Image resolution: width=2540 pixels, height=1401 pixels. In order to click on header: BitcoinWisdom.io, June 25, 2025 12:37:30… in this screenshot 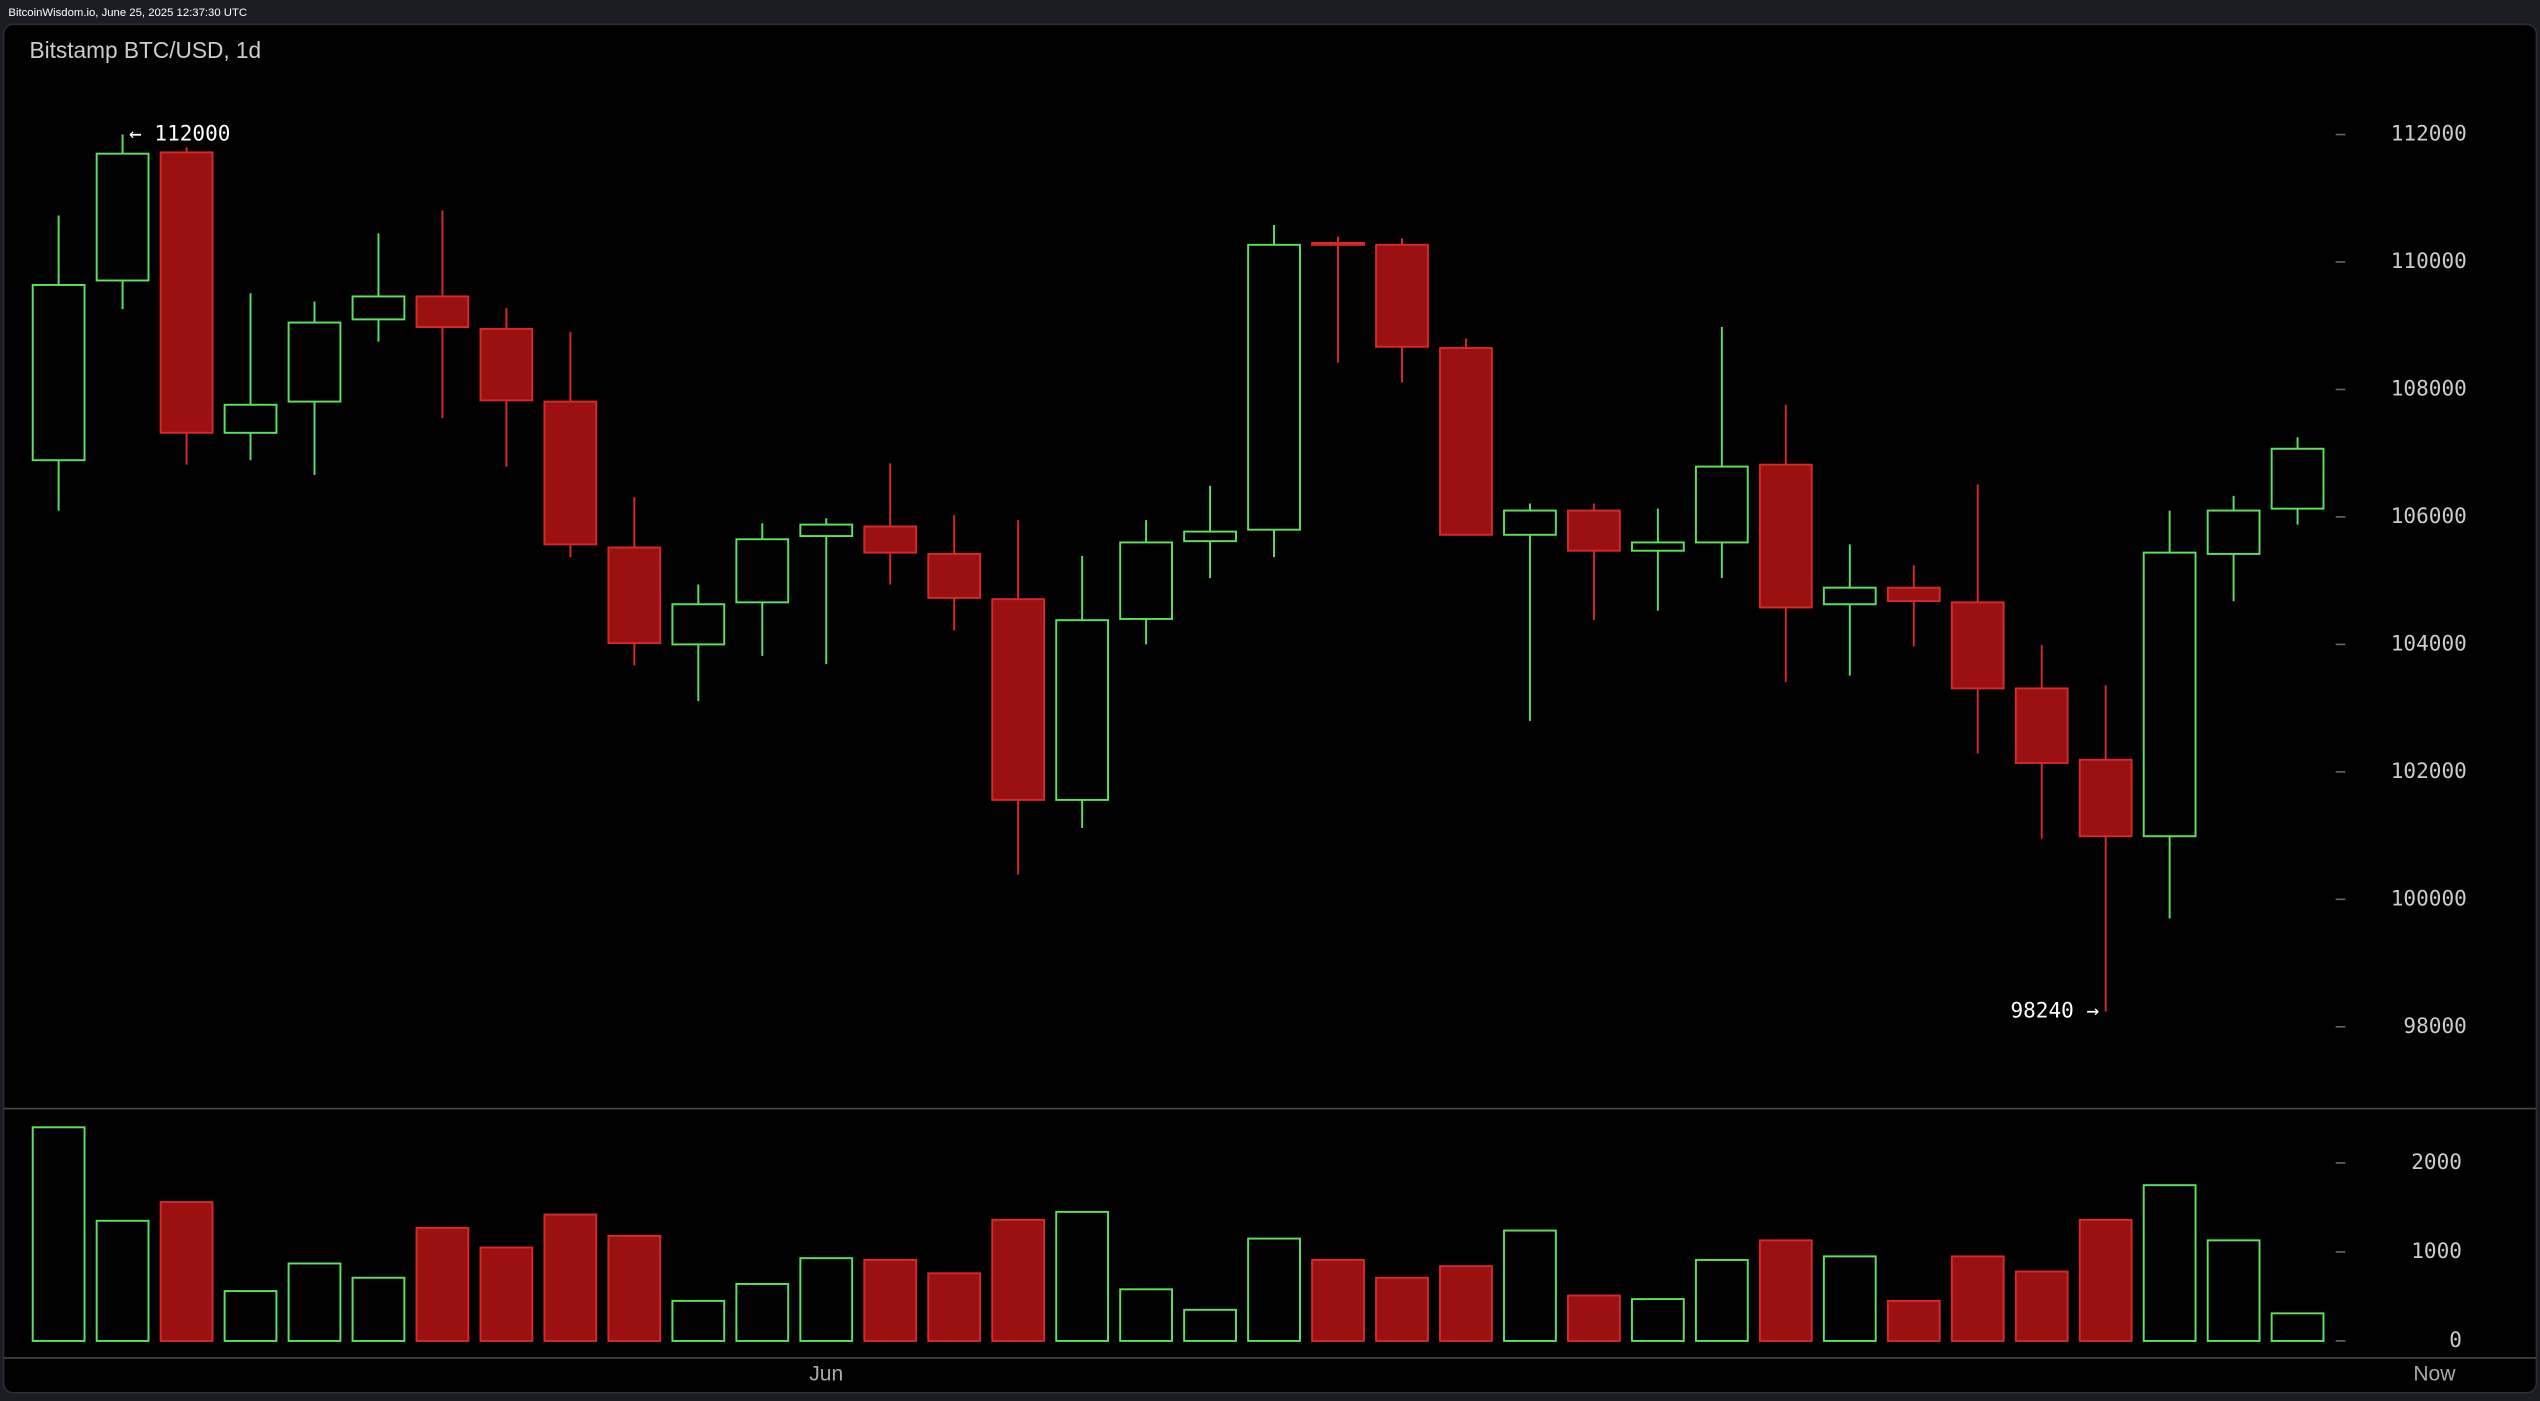, I will do `click(127, 13)`.